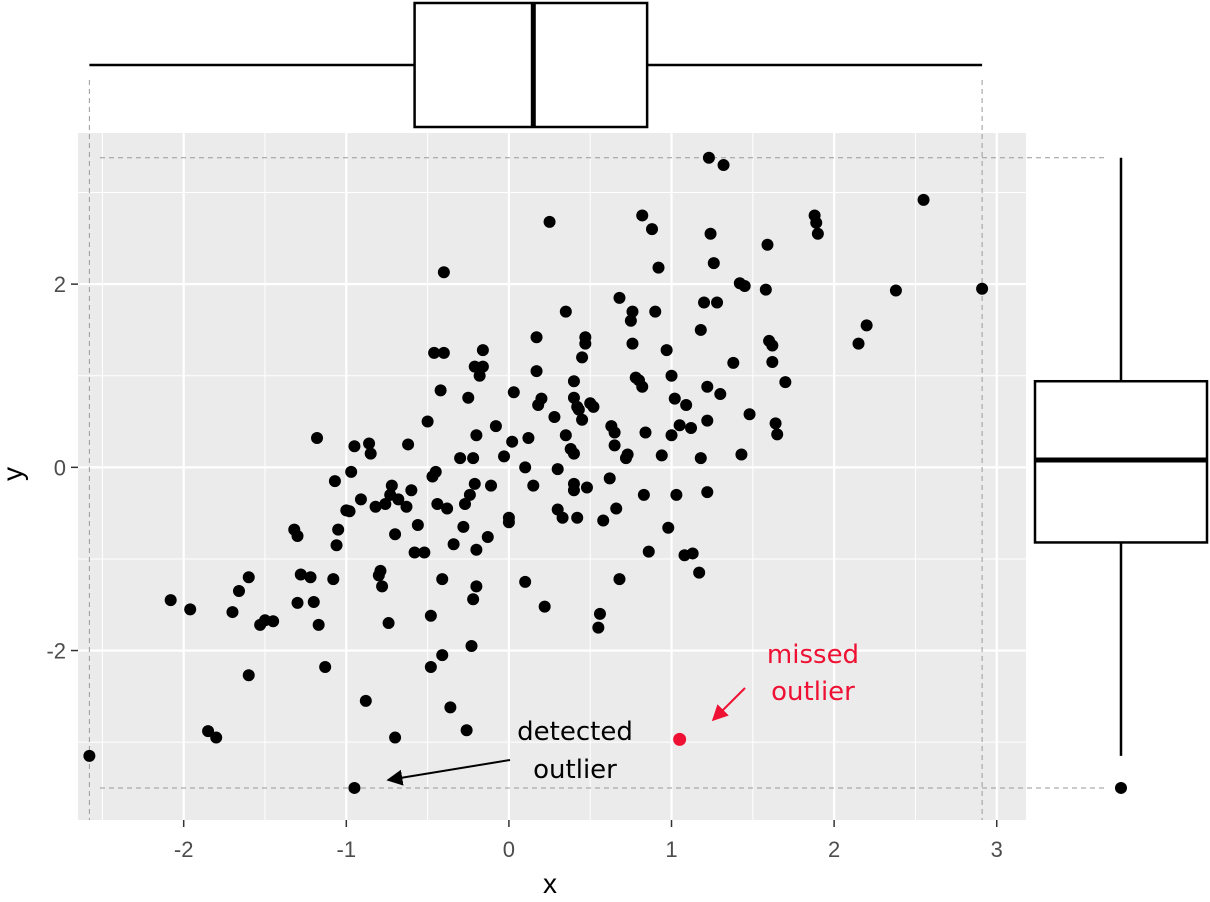  What do you see at coordinates (509, 849) in the screenshot?
I see `x-tick-label: 0` at bounding box center [509, 849].